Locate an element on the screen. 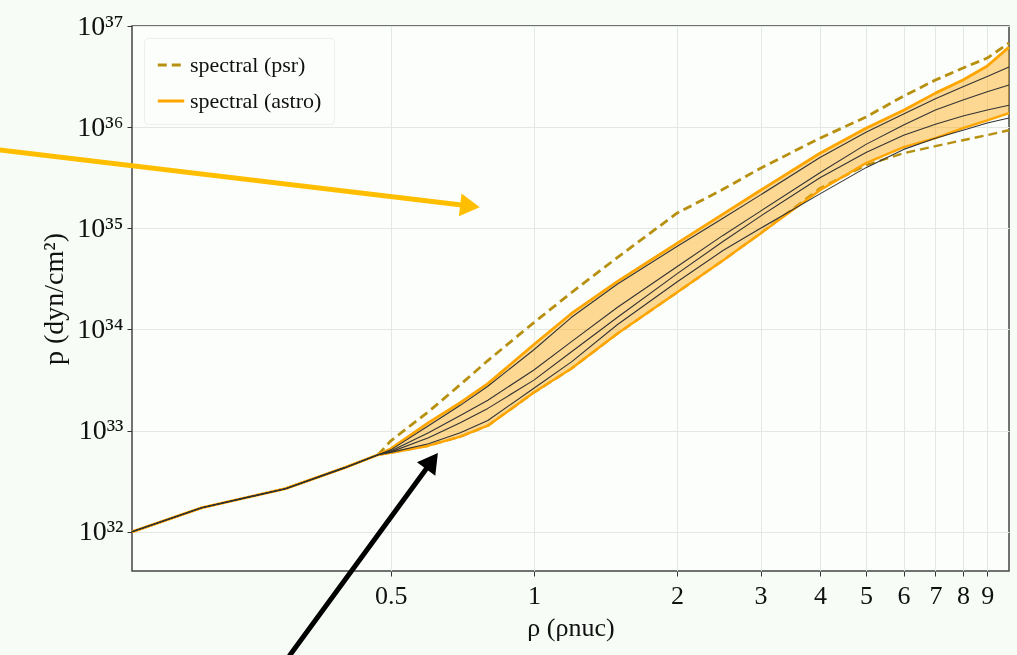 This screenshot has height=655, width=1017. x-tick-label: 2 is located at coordinates (677, 595).